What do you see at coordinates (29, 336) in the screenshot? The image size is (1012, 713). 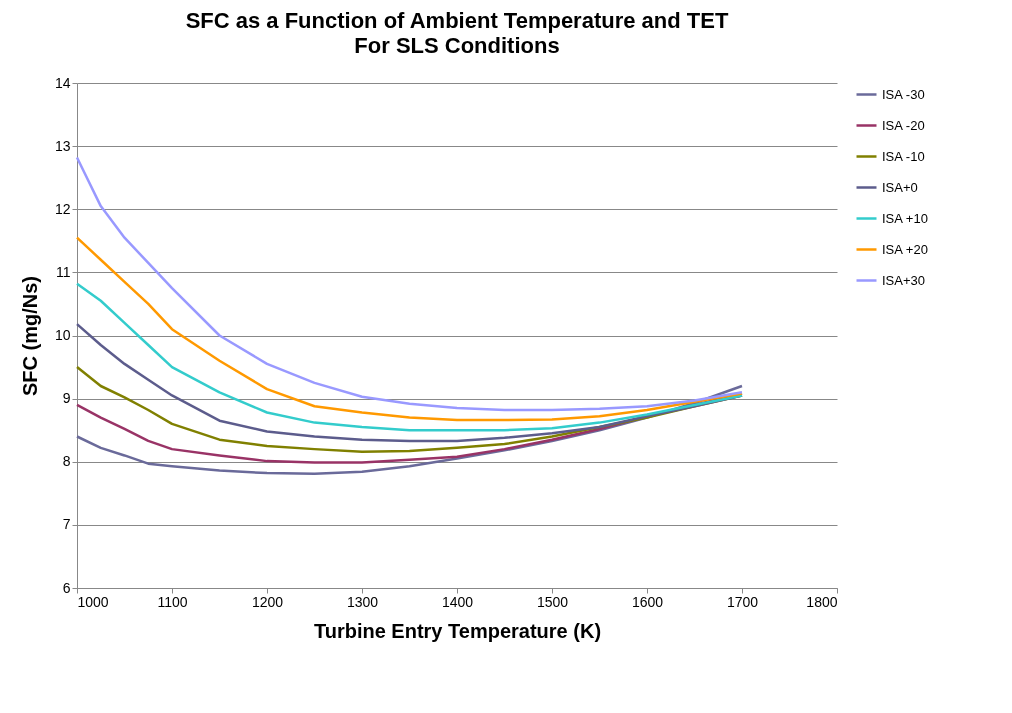 I see `y-axis-title: SFC (mg/Ns)` at bounding box center [29, 336].